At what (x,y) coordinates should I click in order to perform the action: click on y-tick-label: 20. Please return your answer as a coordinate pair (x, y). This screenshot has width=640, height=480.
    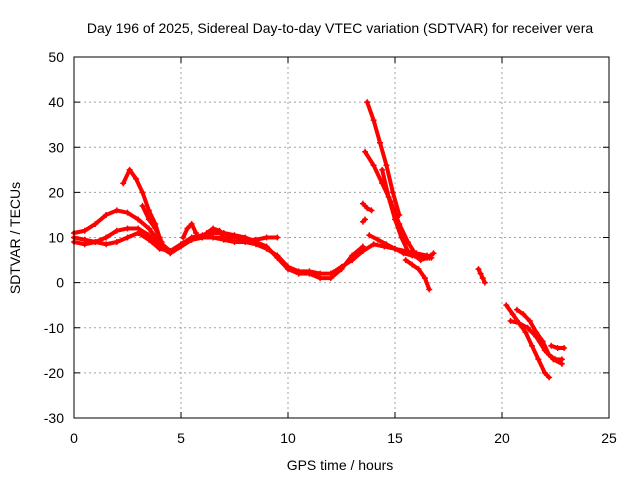
    Looking at the image, I should click on (56, 192).